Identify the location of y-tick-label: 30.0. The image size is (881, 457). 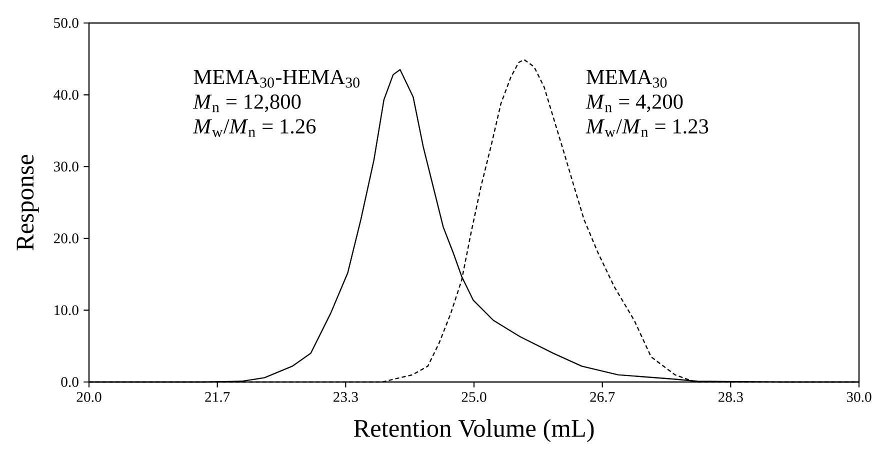
(66, 167).